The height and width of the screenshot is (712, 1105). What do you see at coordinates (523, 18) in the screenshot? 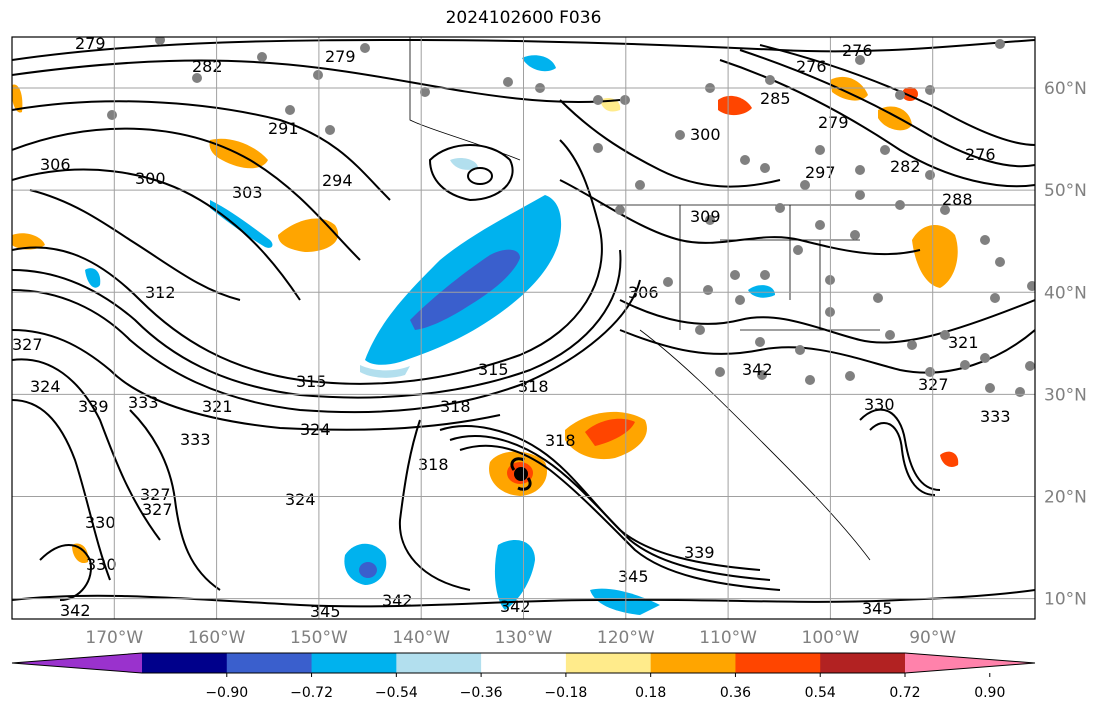
I see `map-title: 2024102600 F036` at bounding box center [523, 18].